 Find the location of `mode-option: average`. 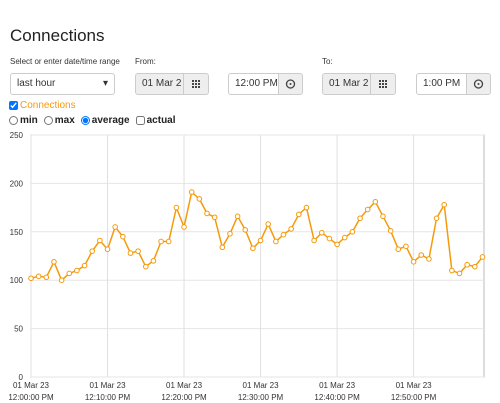

mode-option: average is located at coordinates (105, 120).